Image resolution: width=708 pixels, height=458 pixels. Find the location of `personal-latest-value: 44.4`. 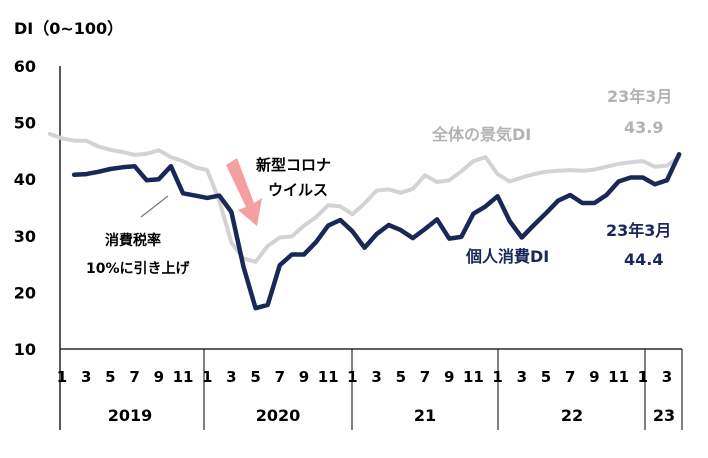

personal-latest-value: 44.4 is located at coordinates (643, 259).